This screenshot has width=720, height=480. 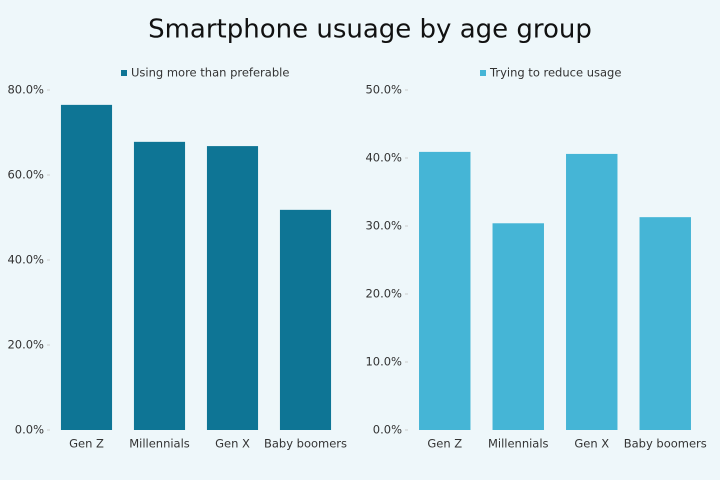 What do you see at coordinates (25, 90) in the screenshot?
I see `y-tick-label: 80.0%` at bounding box center [25, 90].